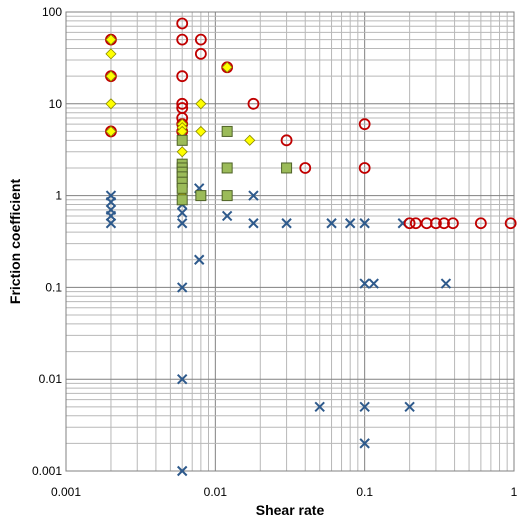  I want to click on y-tick-label: 100, so click(52, 12).